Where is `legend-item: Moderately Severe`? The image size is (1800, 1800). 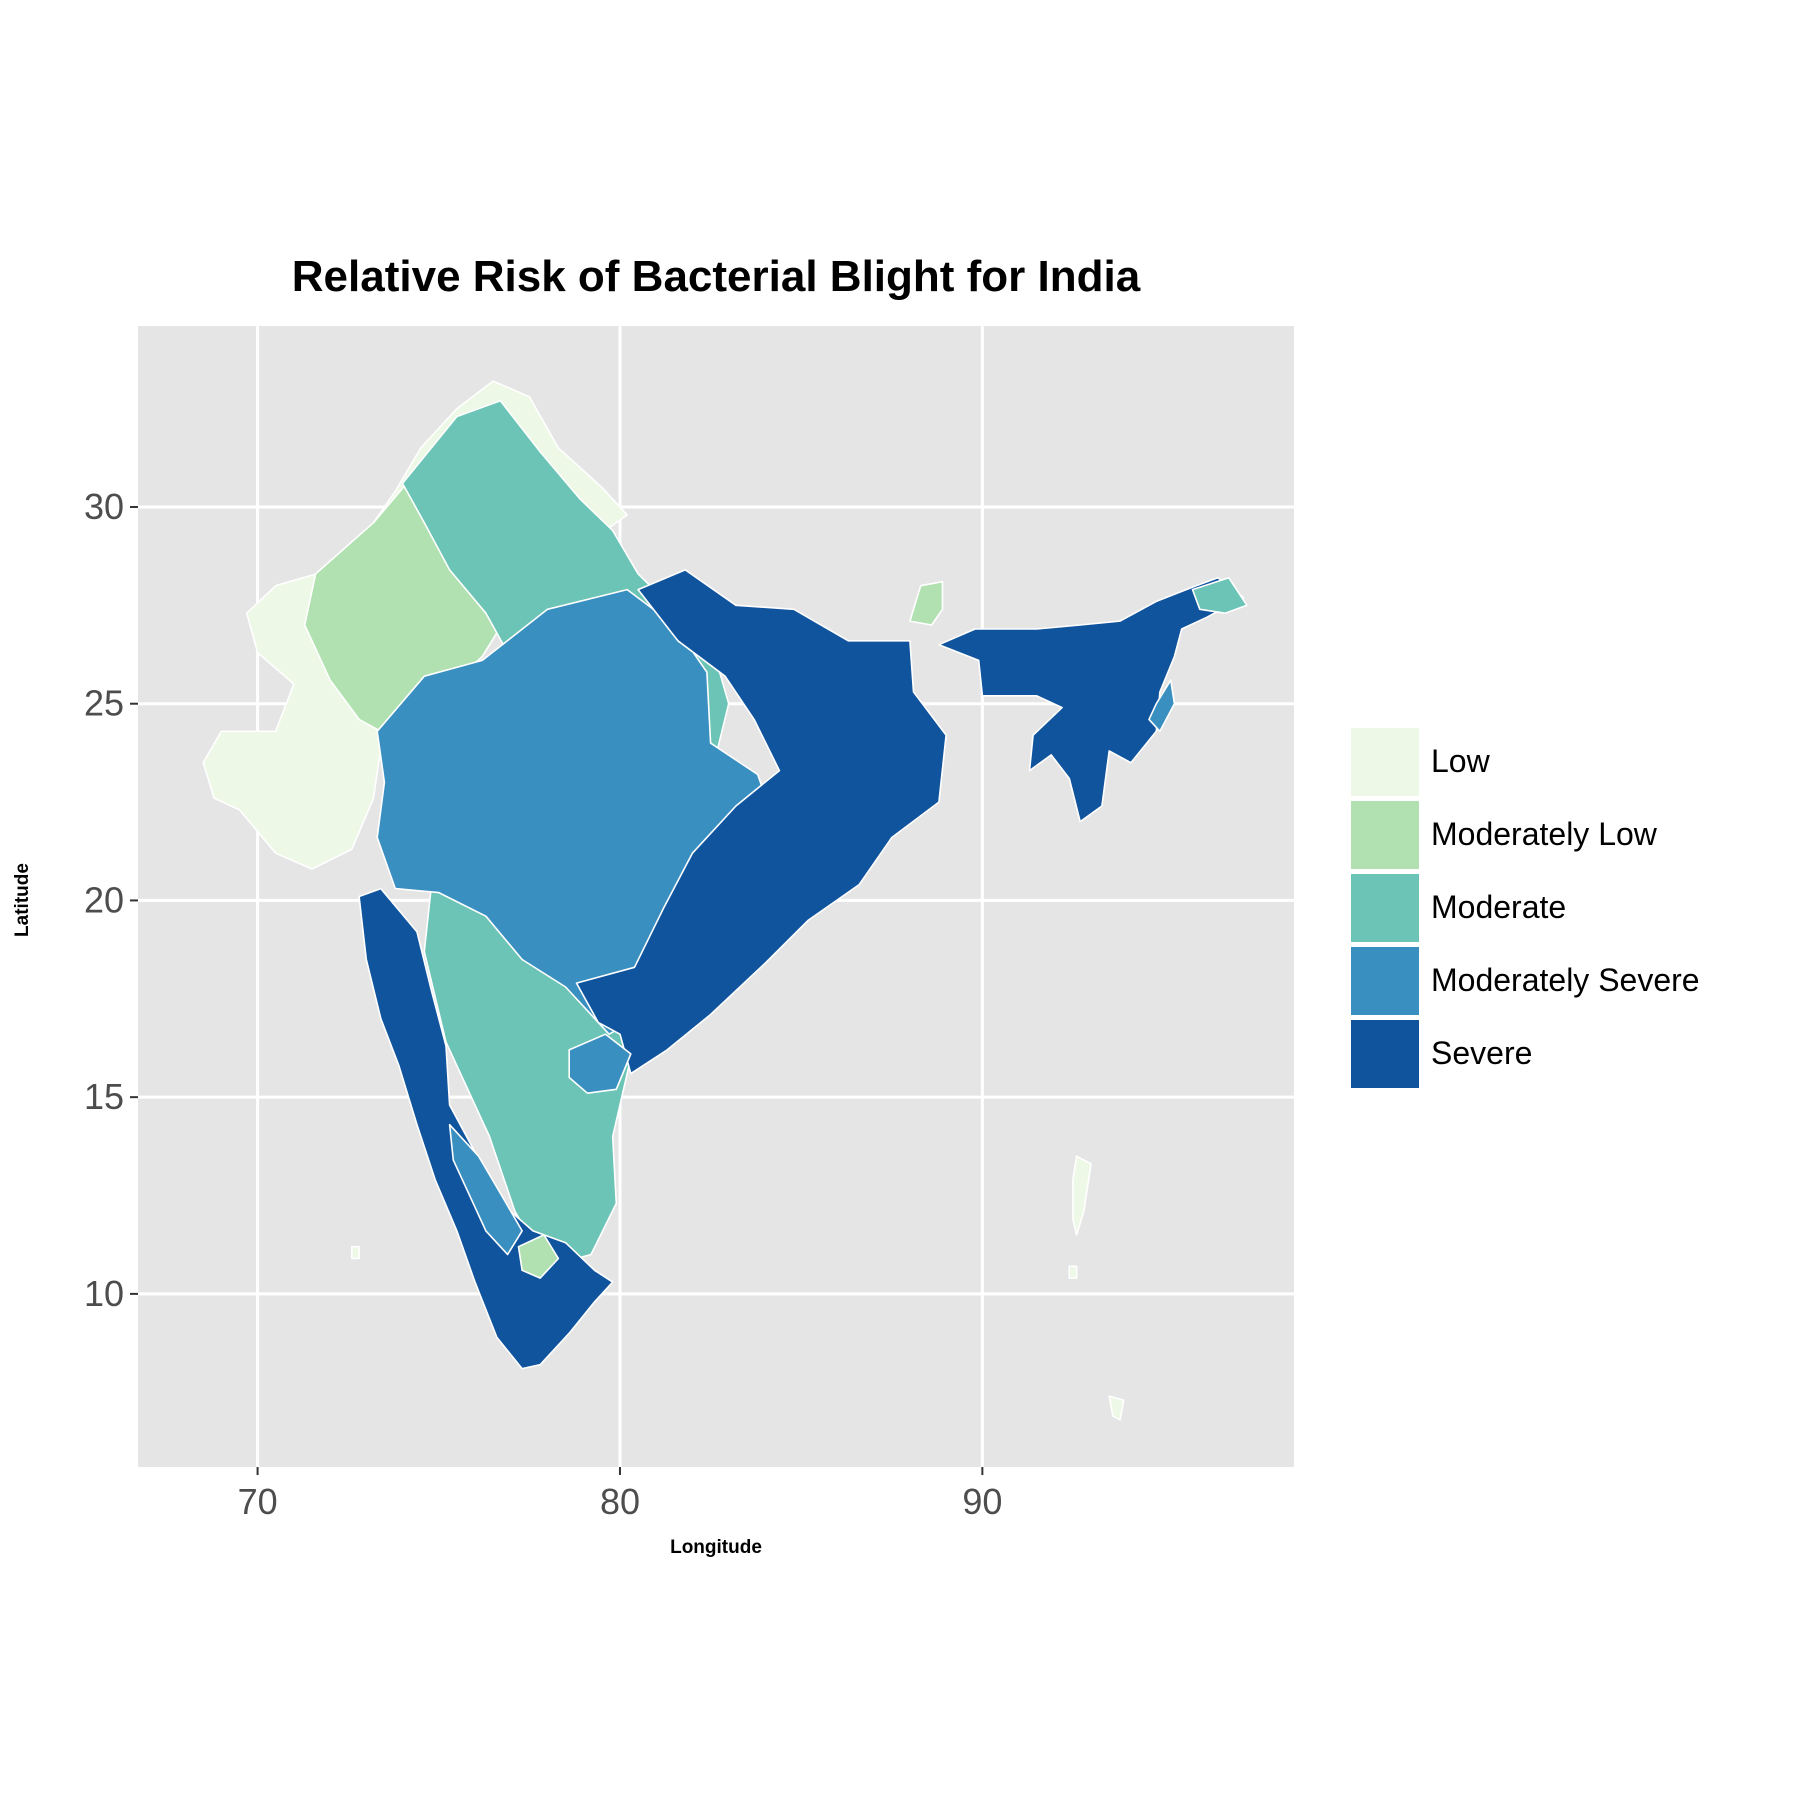
legend-item: Moderately Severe is located at coordinates (1525, 980).